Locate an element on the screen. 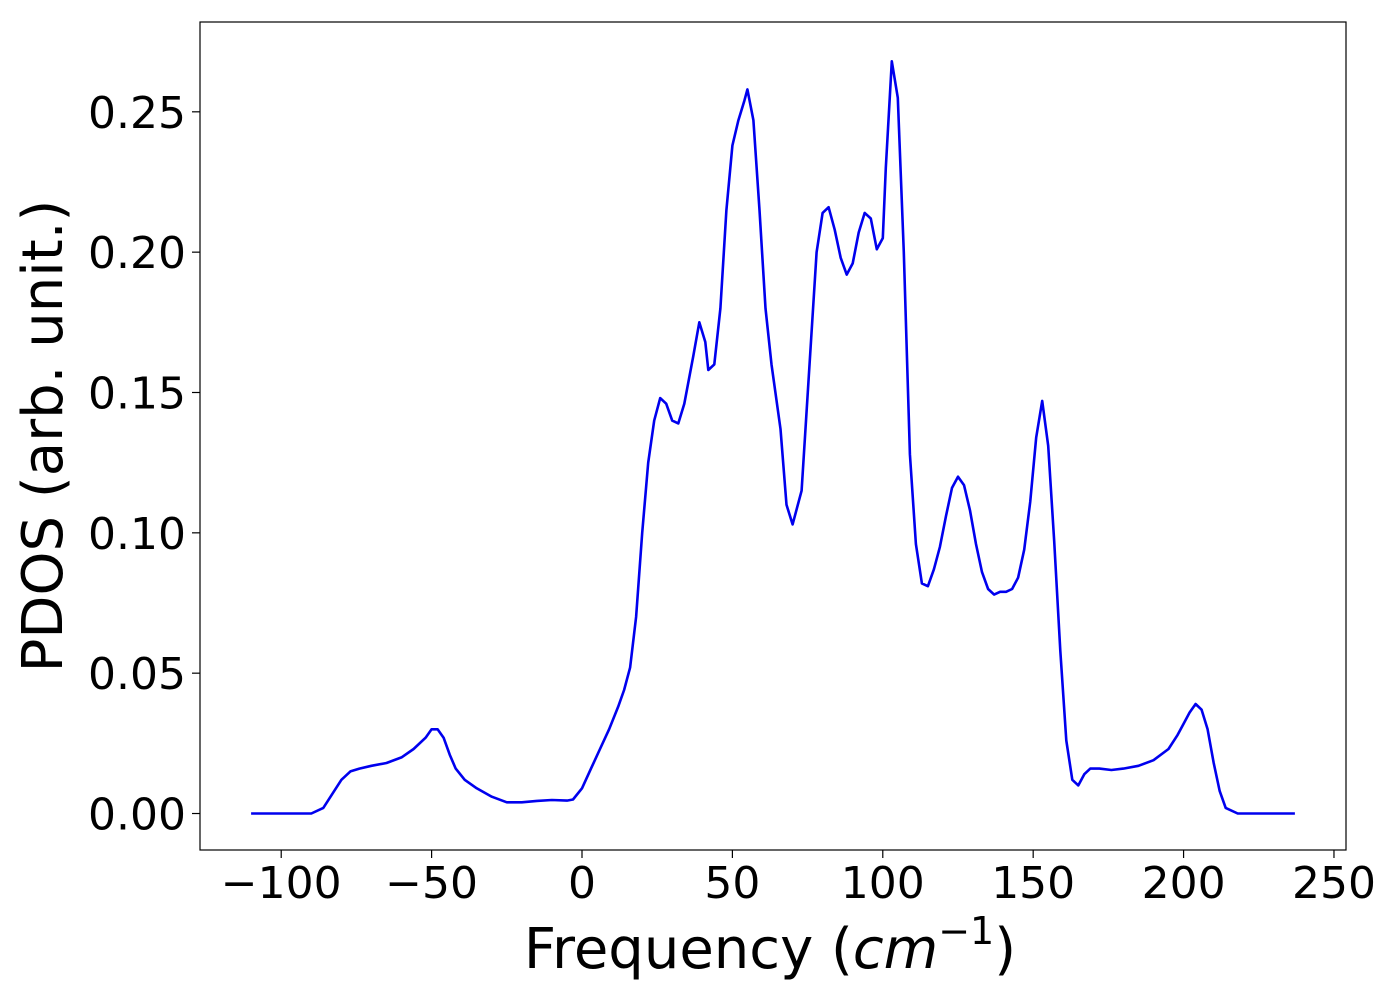  y-tick-label: 0.25 is located at coordinates (137, 113).